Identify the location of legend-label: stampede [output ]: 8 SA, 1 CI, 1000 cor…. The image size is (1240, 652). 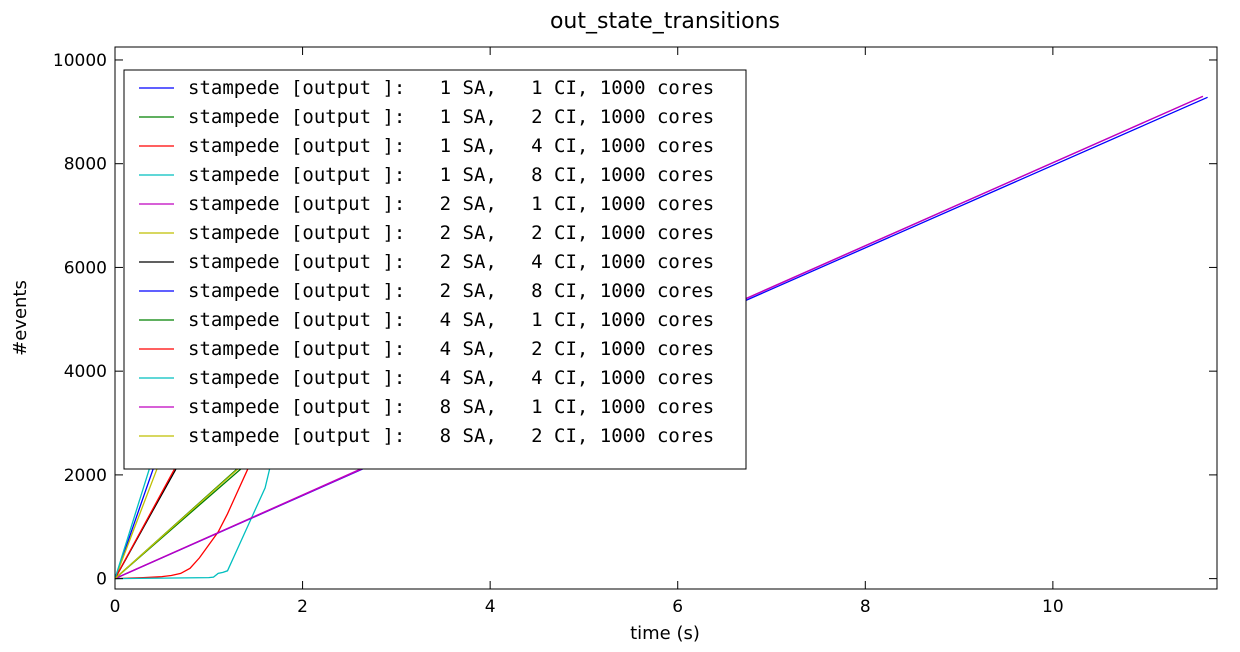
(451, 407).